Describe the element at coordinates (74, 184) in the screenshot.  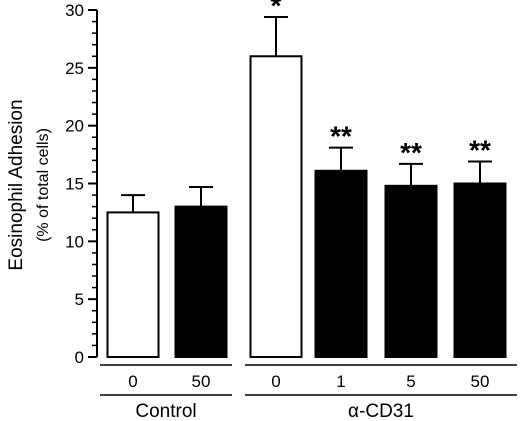
I see `y-tick-label: 15` at that location.